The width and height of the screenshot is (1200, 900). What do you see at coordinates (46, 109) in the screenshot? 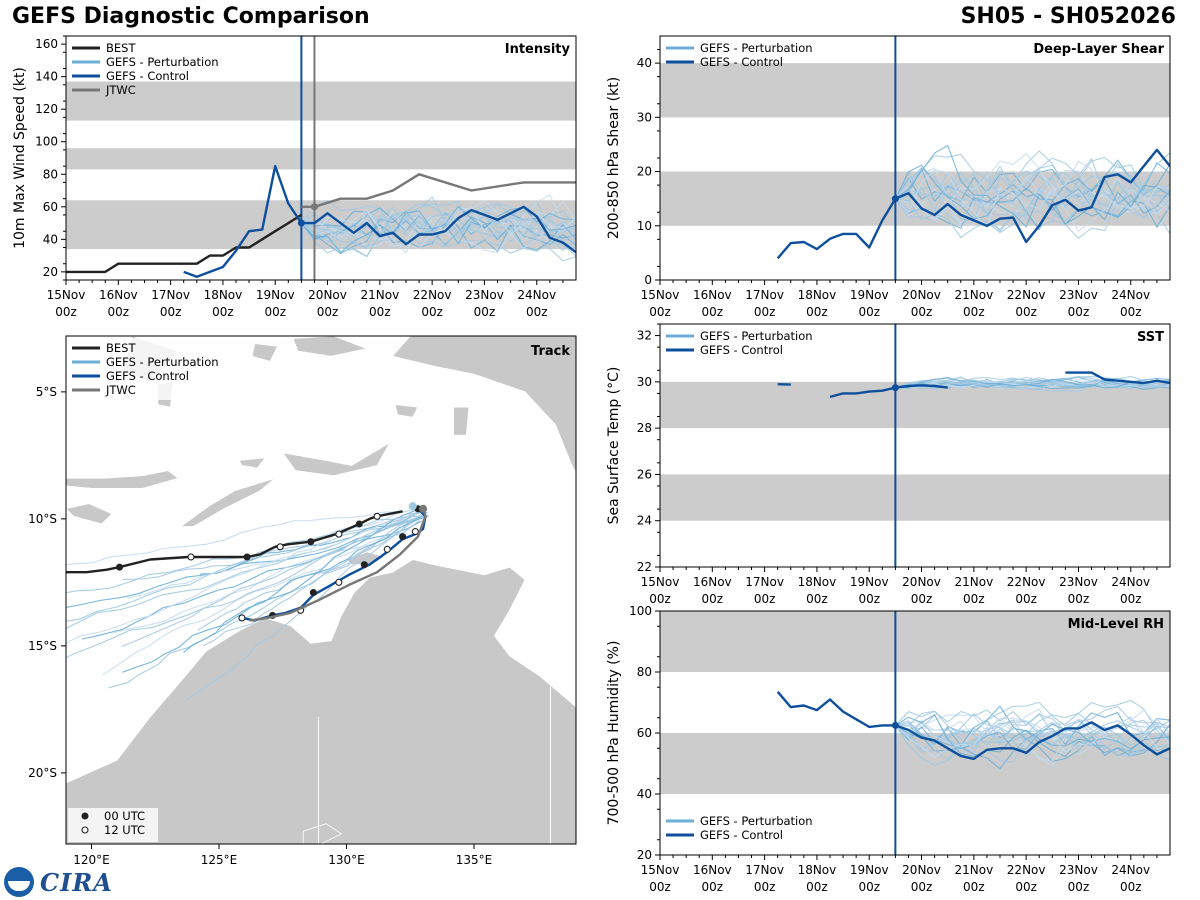
I see `y-tick-label: 120` at bounding box center [46, 109].